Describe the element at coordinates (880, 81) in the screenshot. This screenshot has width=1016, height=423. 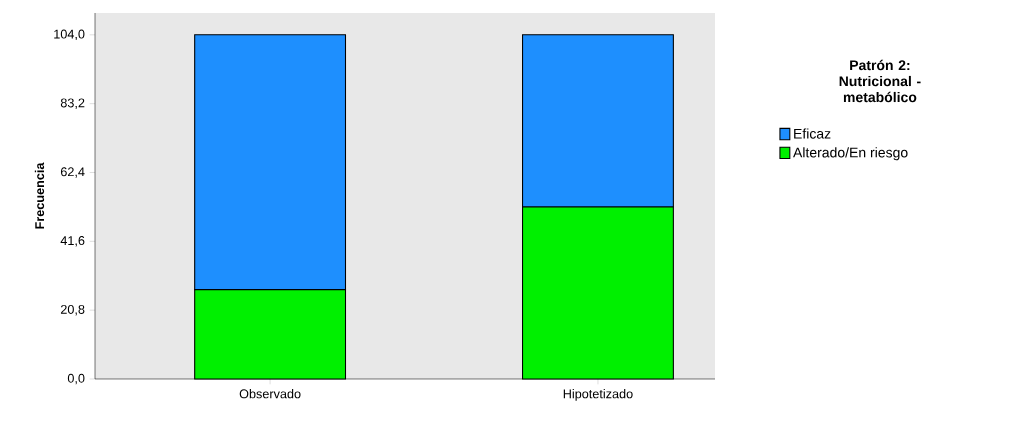
I see `legend-title: Patrón 2: Nutricional - metabólico` at that location.